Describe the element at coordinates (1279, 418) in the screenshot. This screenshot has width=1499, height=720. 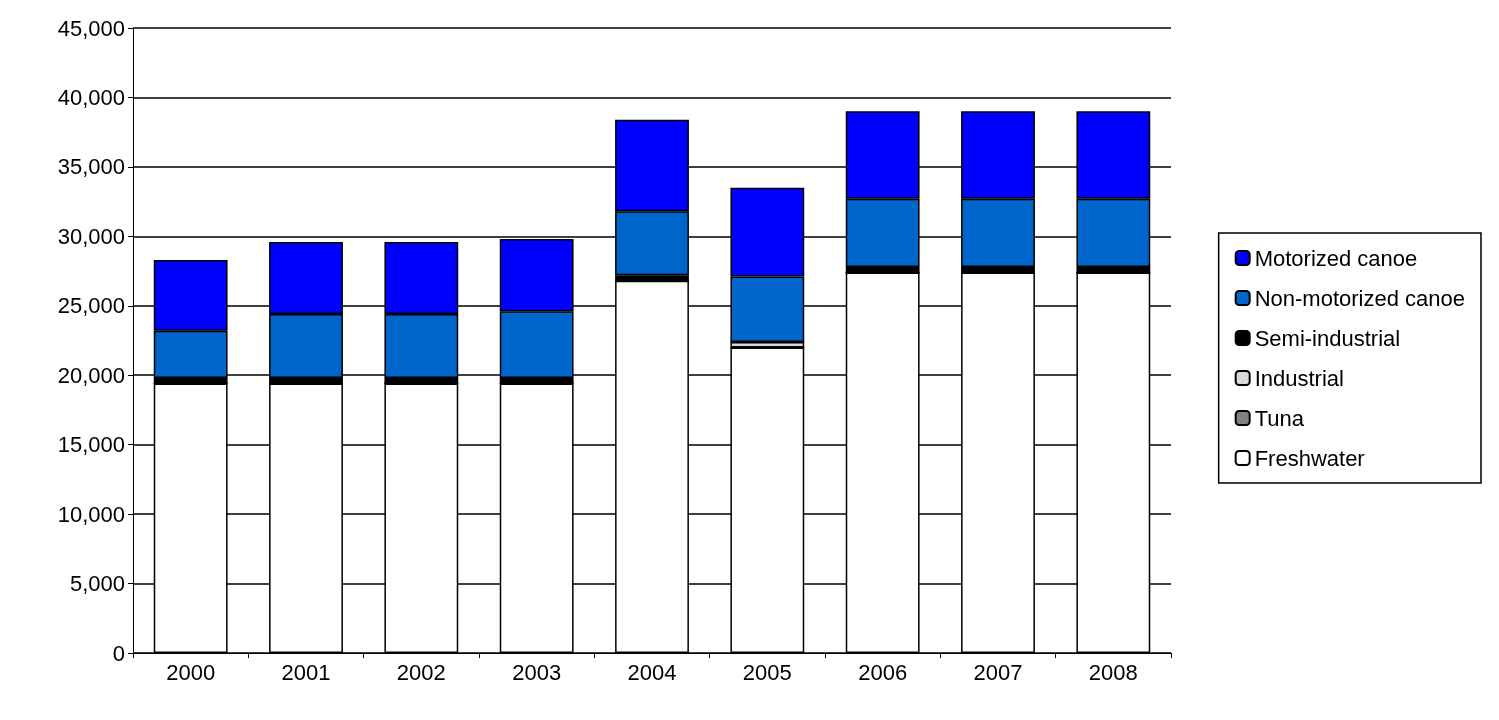
I see `legend-label: Tuna` at that location.